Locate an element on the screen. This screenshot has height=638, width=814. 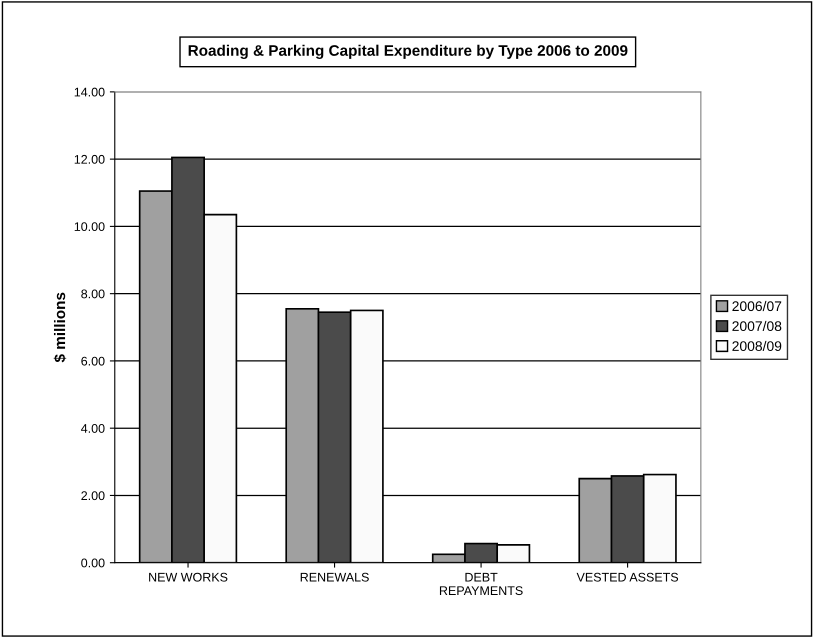
x-tick-label: NEW WORKS is located at coordinates (188, 577).